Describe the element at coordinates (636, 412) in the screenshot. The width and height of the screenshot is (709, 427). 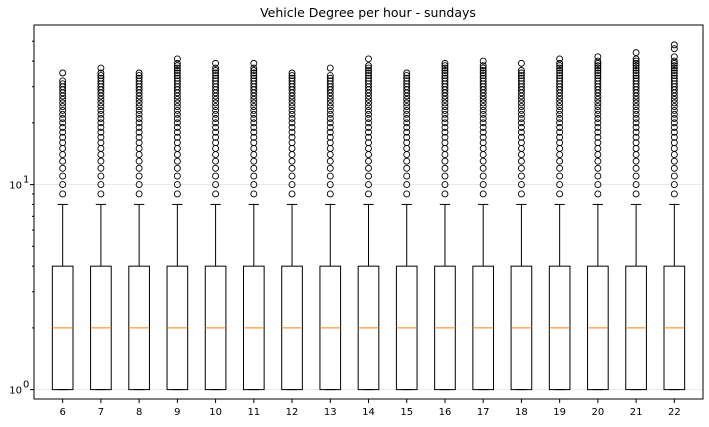
I see `x-tick-label: 21` at that location.